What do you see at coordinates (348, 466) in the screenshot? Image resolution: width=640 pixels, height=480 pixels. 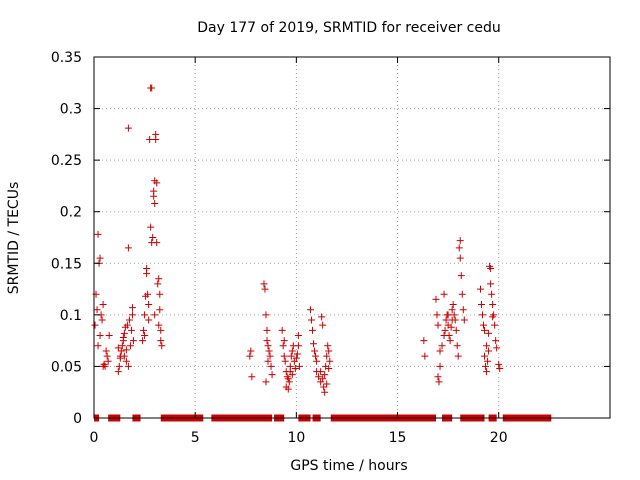 I see `x-axis-label: GPS time / hours` at bounding box center [348, 466].